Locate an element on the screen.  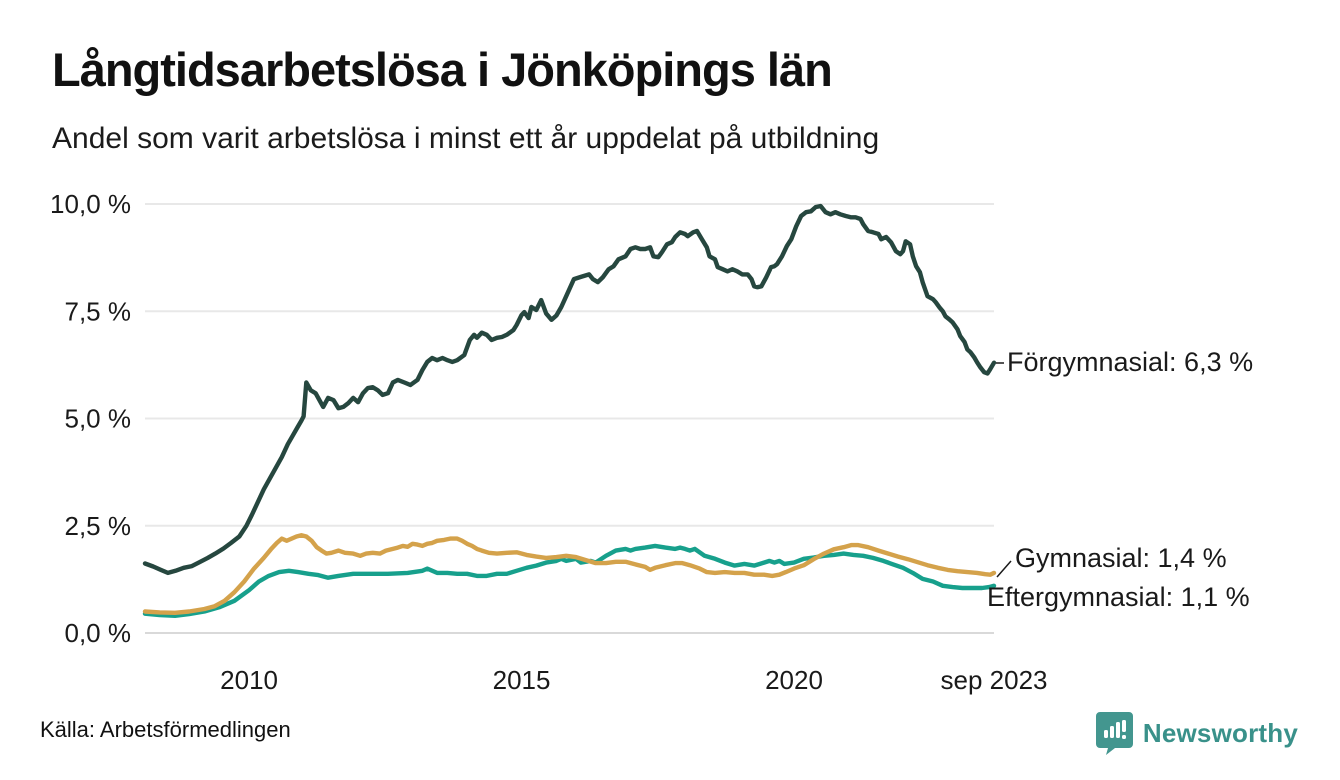
newsworthy-speech-bubble-bar-chart-icon is located at coordinates (1114, 733).